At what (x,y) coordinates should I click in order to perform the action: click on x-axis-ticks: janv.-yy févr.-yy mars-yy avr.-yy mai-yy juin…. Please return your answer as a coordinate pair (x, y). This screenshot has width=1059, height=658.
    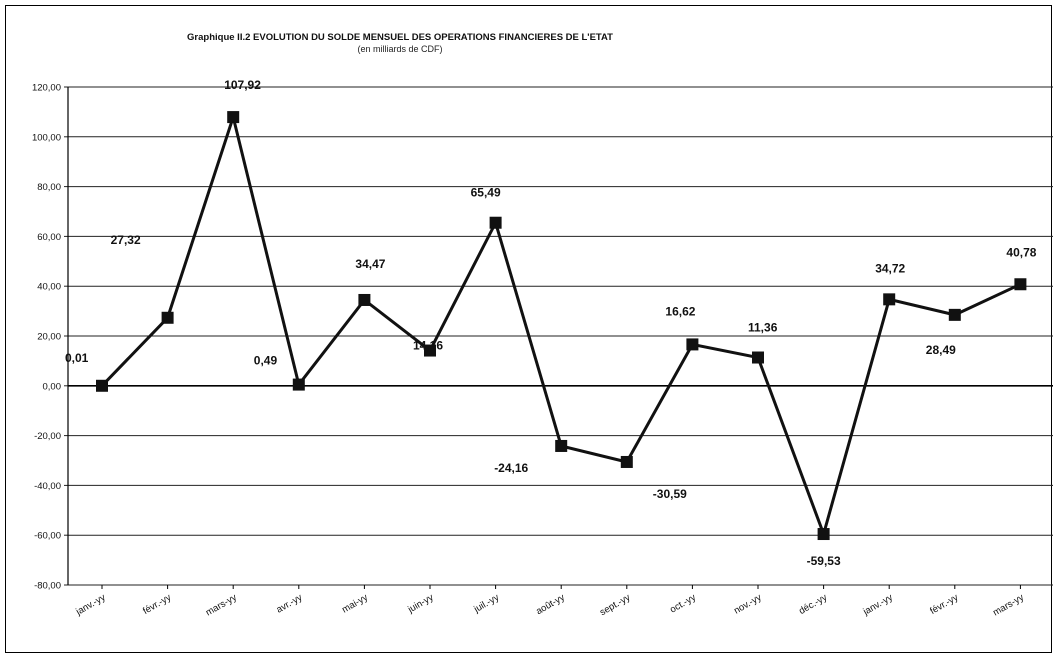
    Looking at the image, I should click on (549, 601).